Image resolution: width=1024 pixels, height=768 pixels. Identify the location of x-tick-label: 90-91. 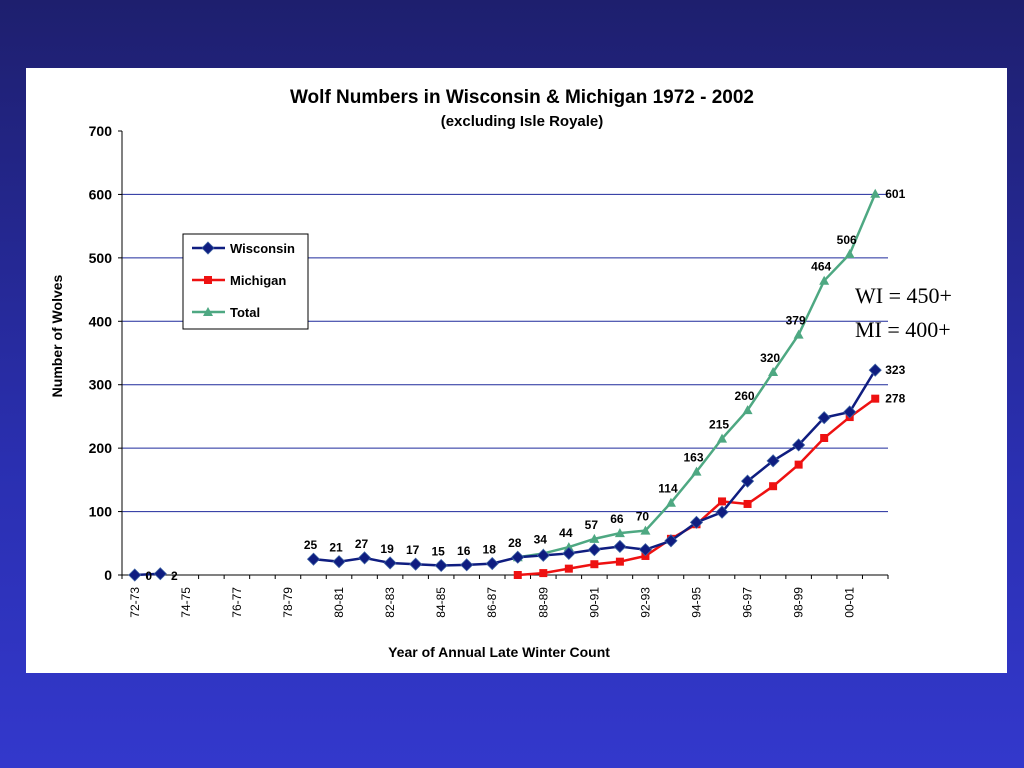
(594, 602).